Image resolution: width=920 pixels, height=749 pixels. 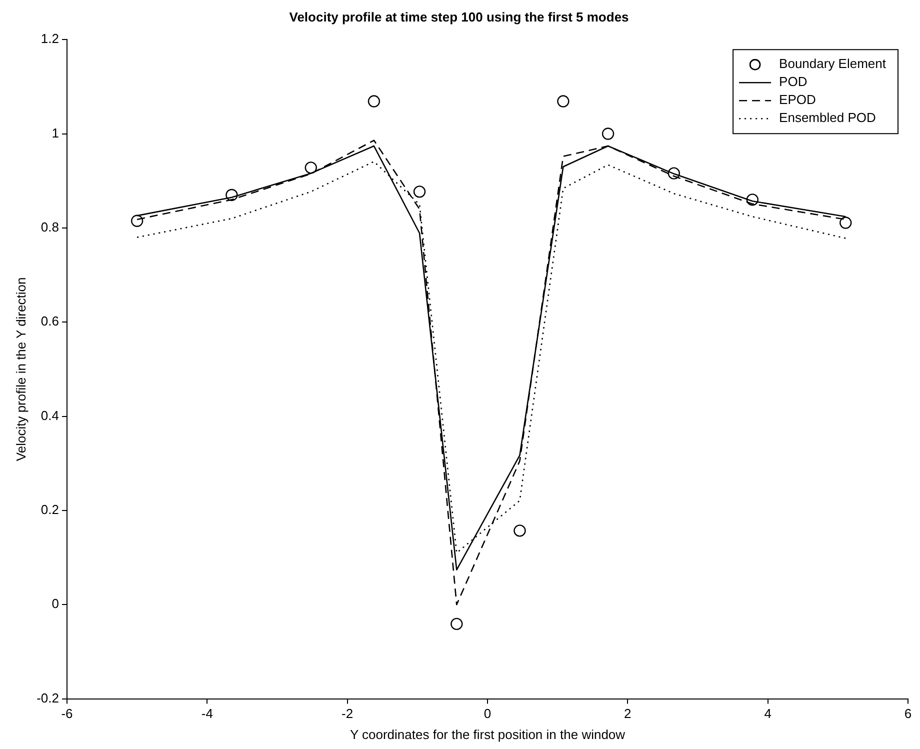 I want to click on chart-title: Velocity profile at time step 100 using the first 5 modes, so click(x=459, y=16).